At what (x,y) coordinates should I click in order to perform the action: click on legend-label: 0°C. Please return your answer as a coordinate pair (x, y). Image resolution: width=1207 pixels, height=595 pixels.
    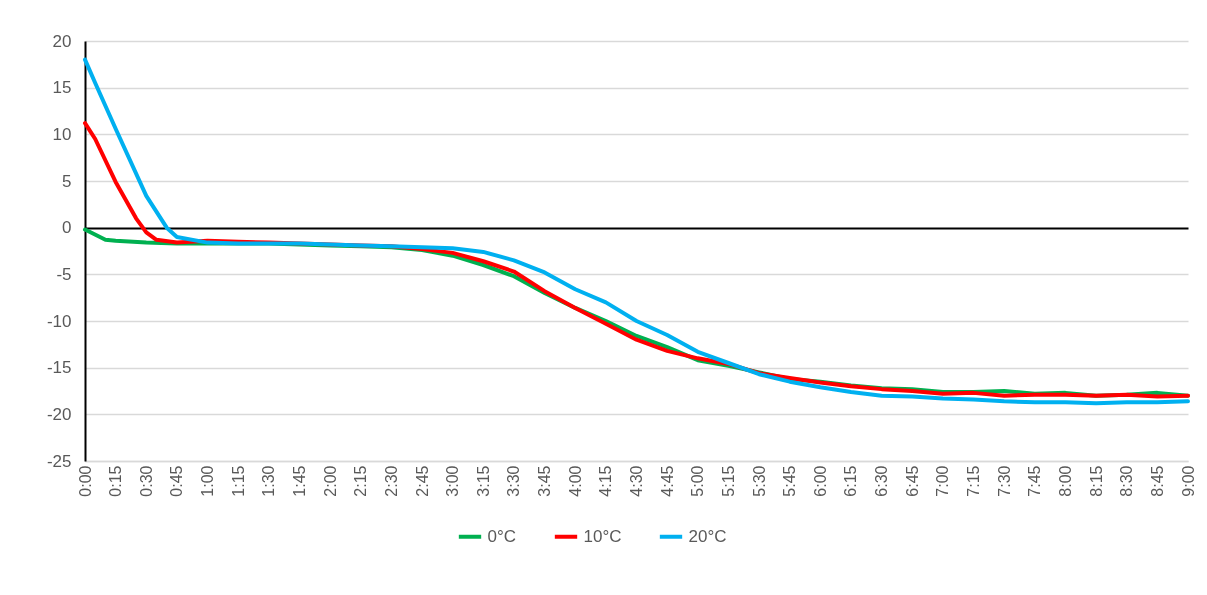
    Looking at the image, I should click on (502, 536).